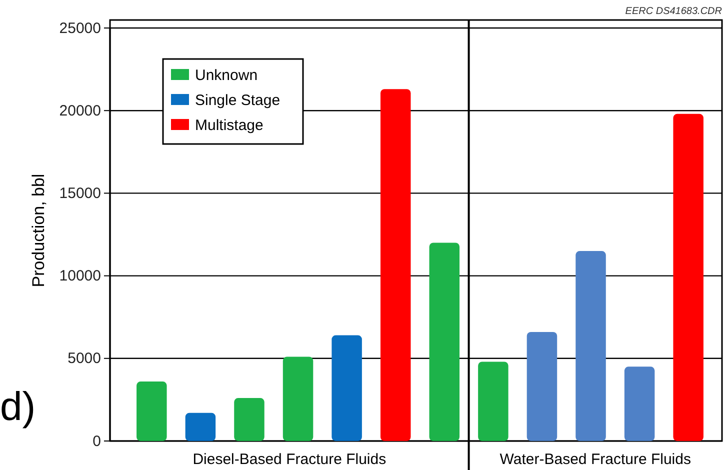 This screenshot has width=727, height=470. I want to click on y-tick-label: 25000, so click(80, 28).